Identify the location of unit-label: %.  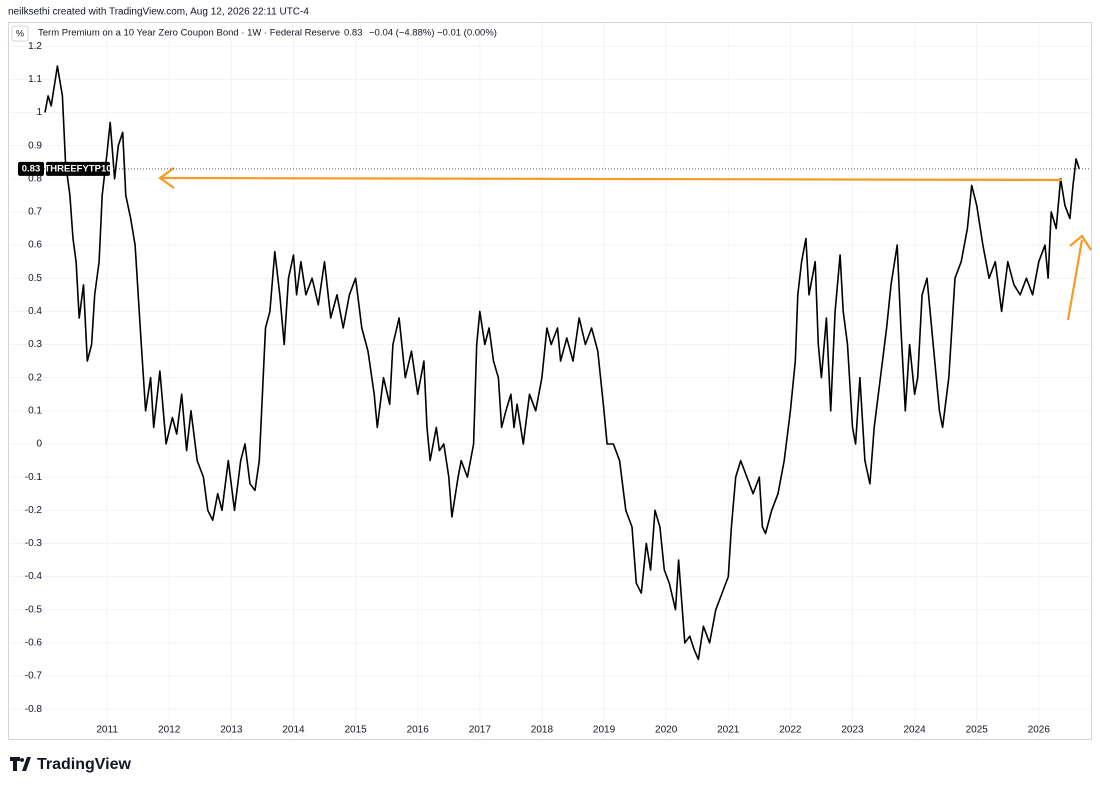
(20, 33).